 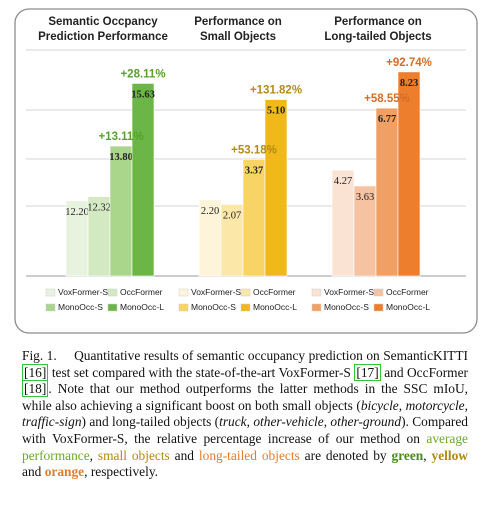 I want to click on increase-label: +58.55%, so click(x=387, y=99).